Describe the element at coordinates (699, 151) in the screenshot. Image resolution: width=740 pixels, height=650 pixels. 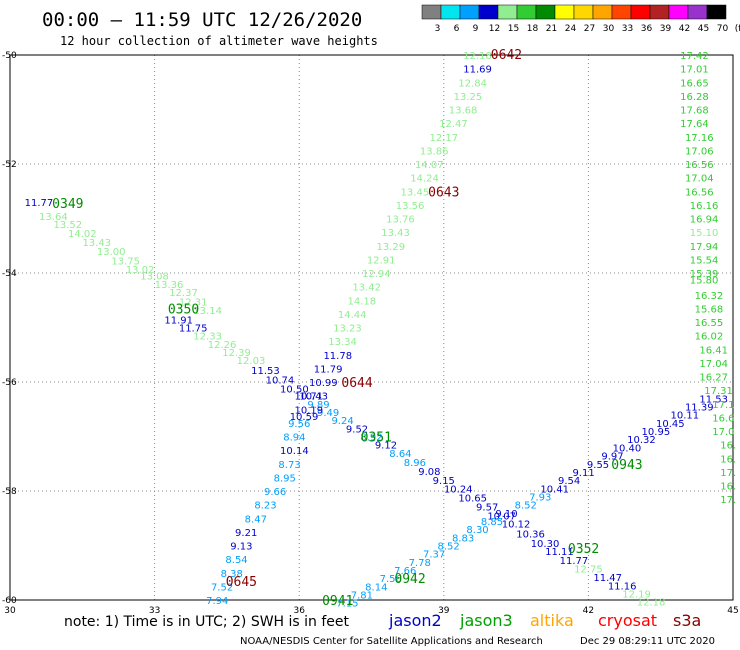
I see `wave-height-value: 17.06` at that location.